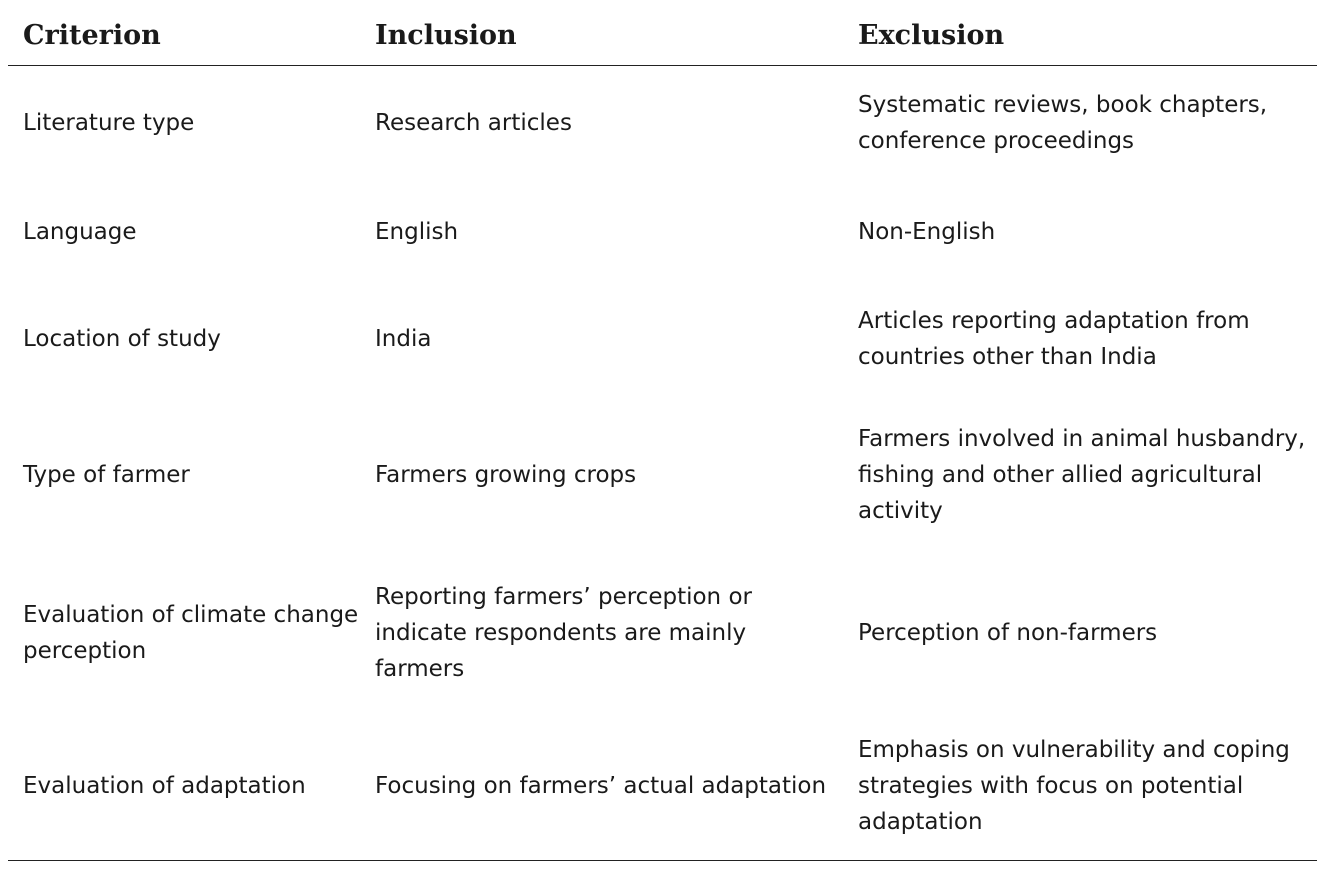 The height and width of the screenshot is (871, 1327). Describe the element at coordinates (164, 786) in the screenshot. I see `criterion-cell: Evaluation of adaptation` at that location.